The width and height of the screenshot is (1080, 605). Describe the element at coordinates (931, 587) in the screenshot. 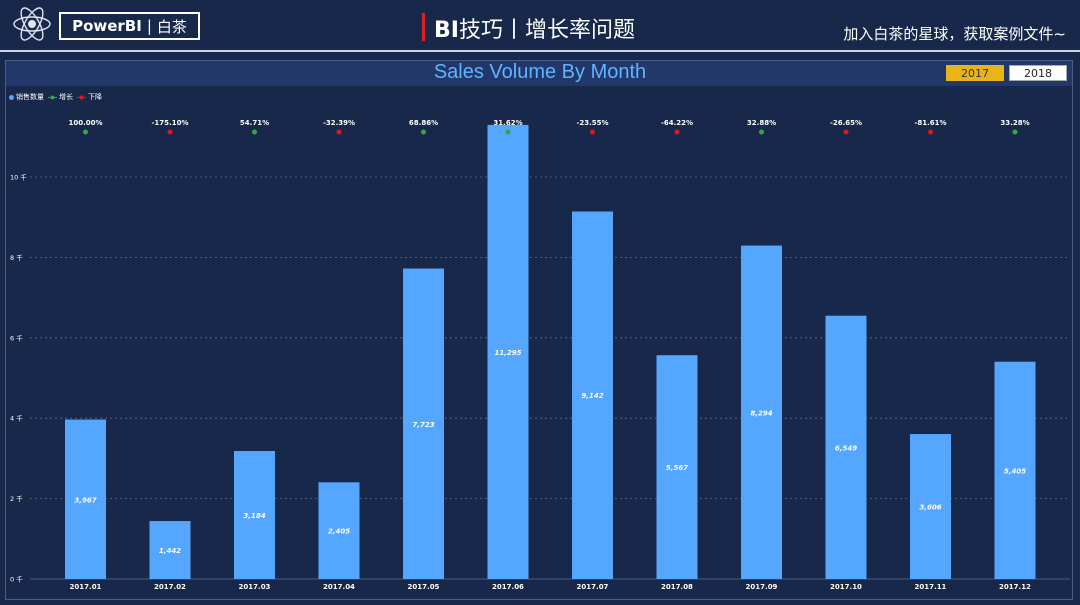

I see `x-tick-label: 2017.11` at that location.